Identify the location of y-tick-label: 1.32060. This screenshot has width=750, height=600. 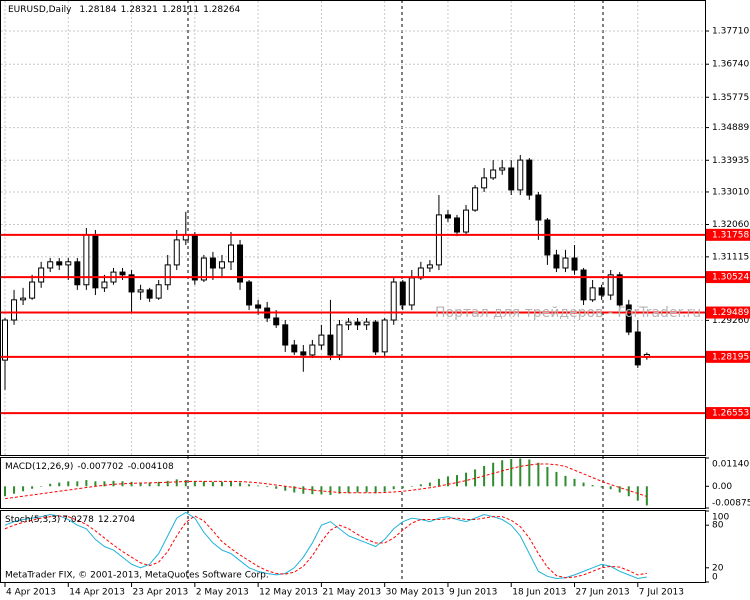
(730, 225).